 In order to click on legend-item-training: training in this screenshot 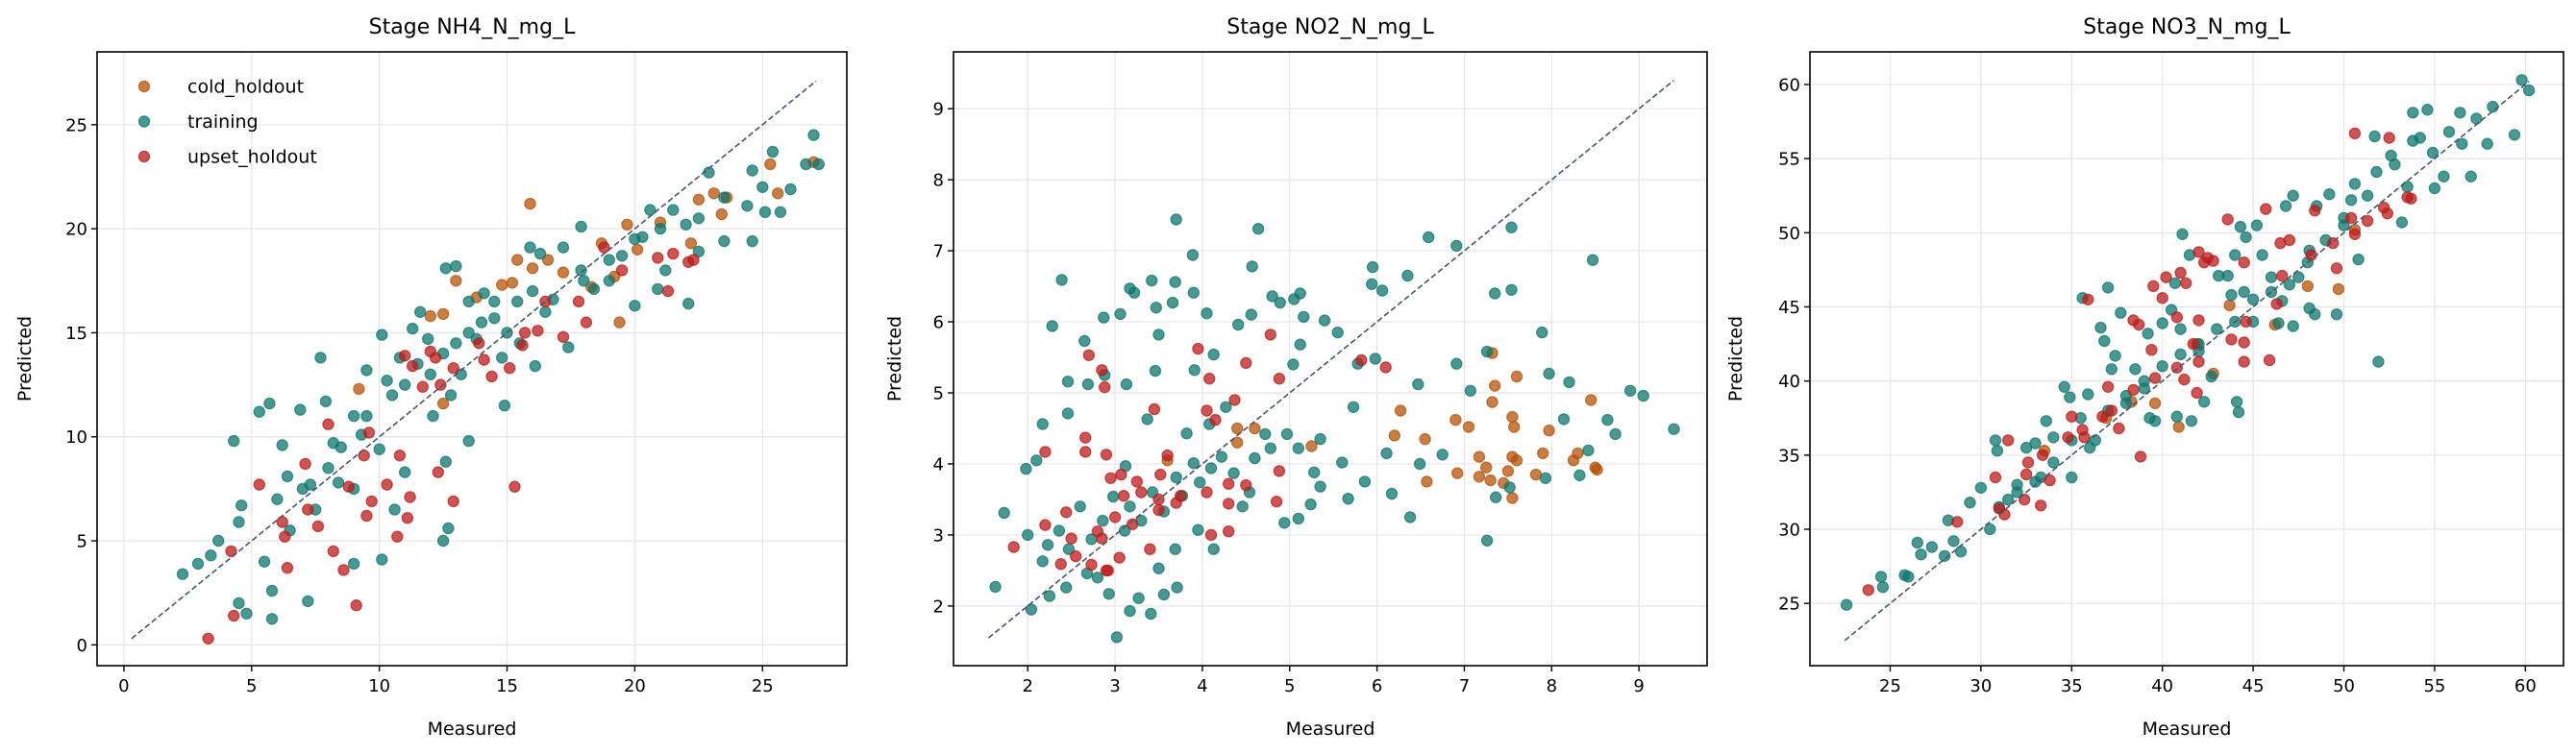, I will do `click(198, 122)`.